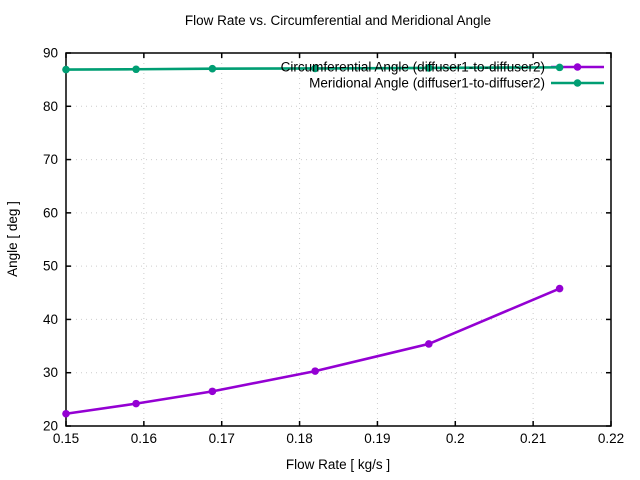 The width and height of the screenshot is (640, 480). Describe the element at coordinates (144, 438) in the screenshot. I see `x-tick-label: 0.16` at that location.